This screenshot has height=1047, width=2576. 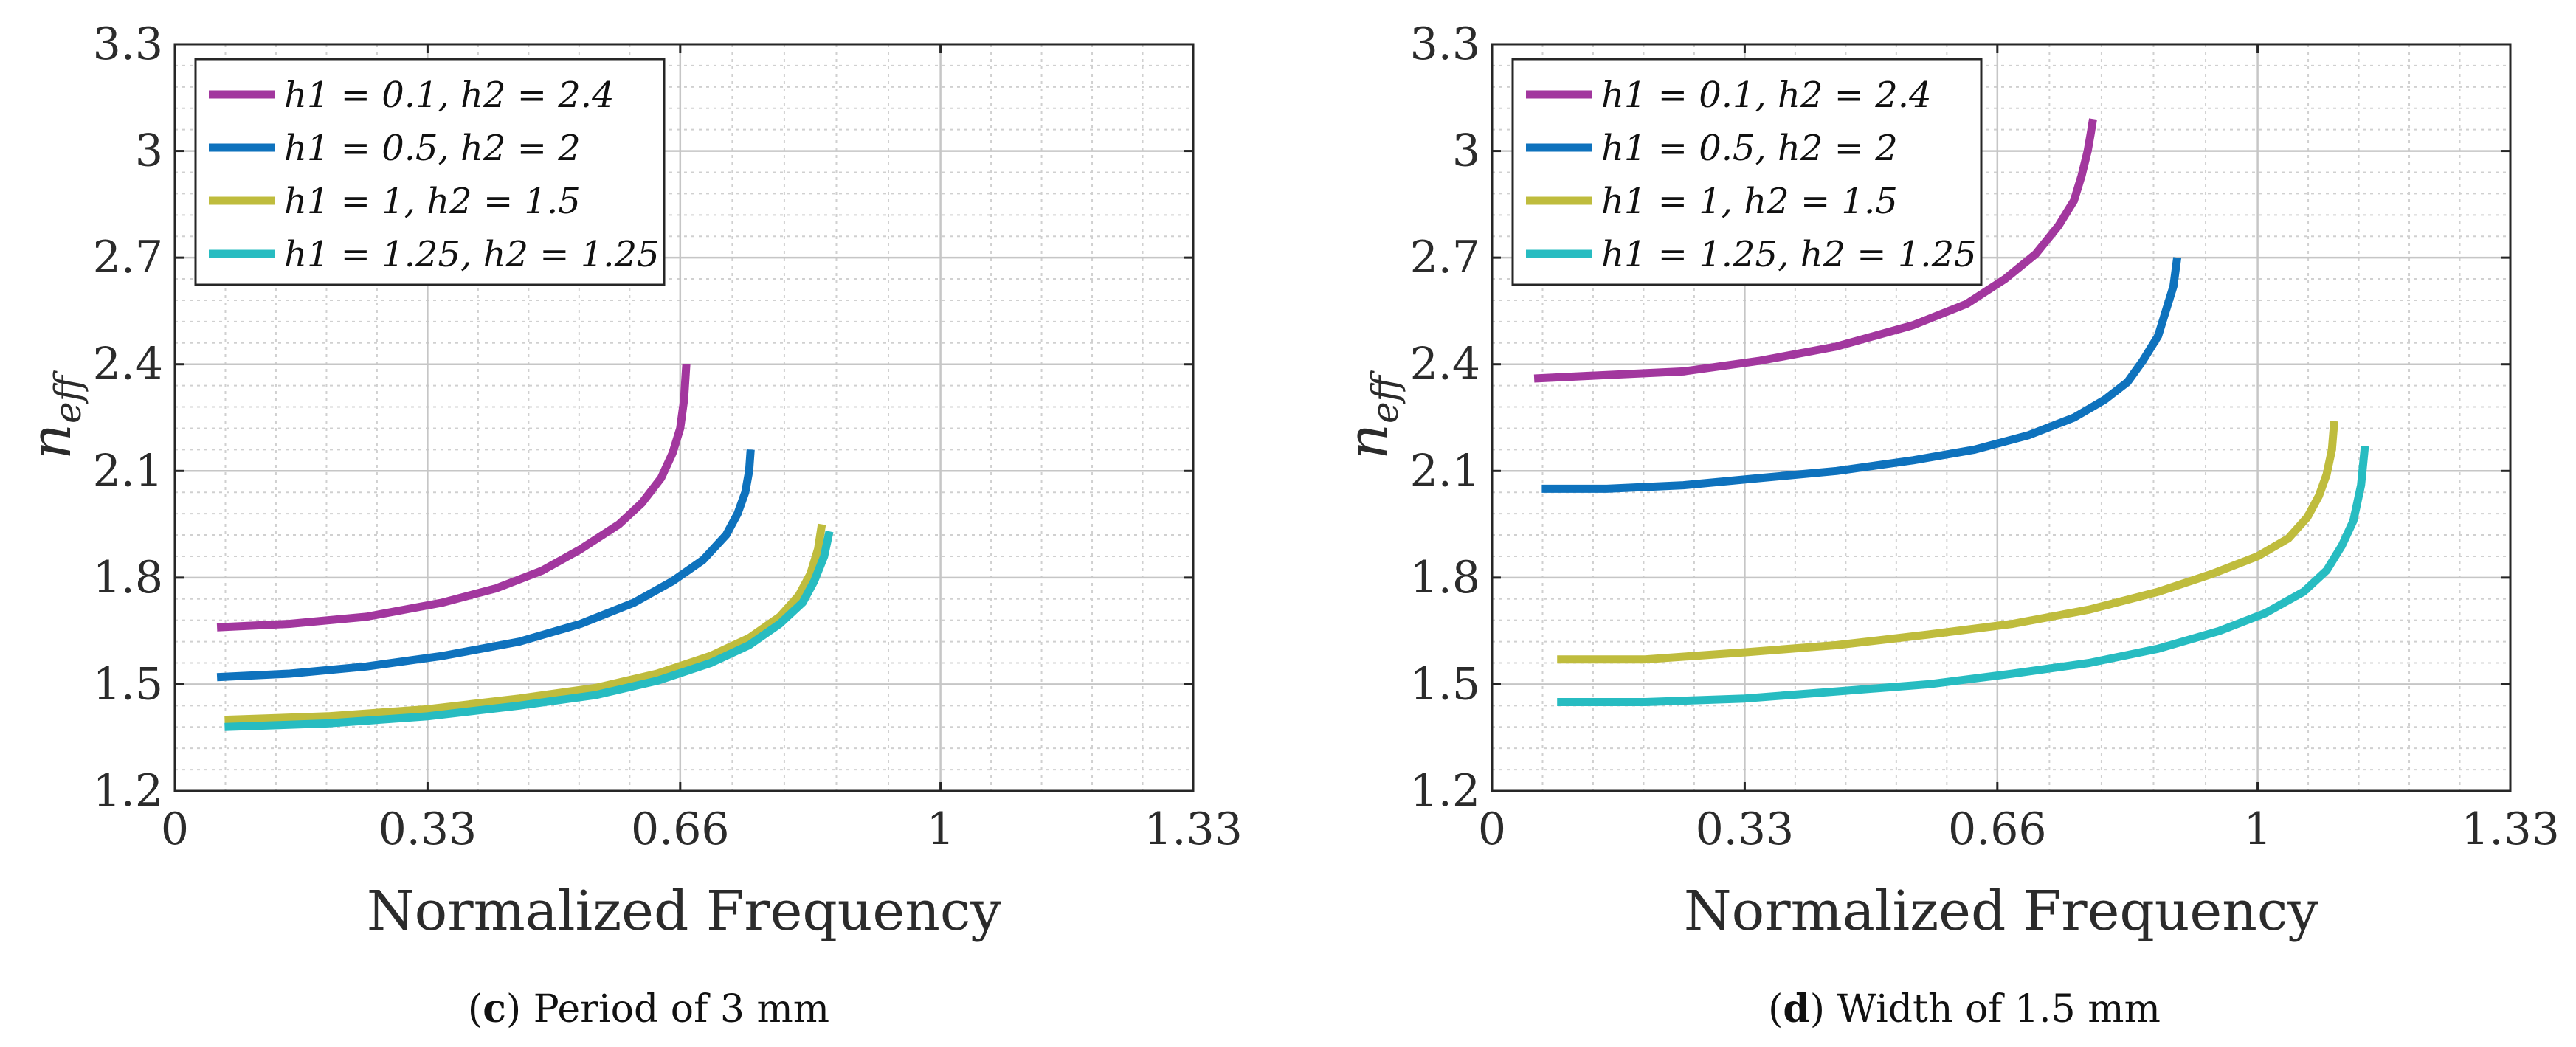 What do you see at coordinates (681, 1010) in the screenshot?
I see `caption-text: Period of 3 mm` at bounding box center [681, 1010].